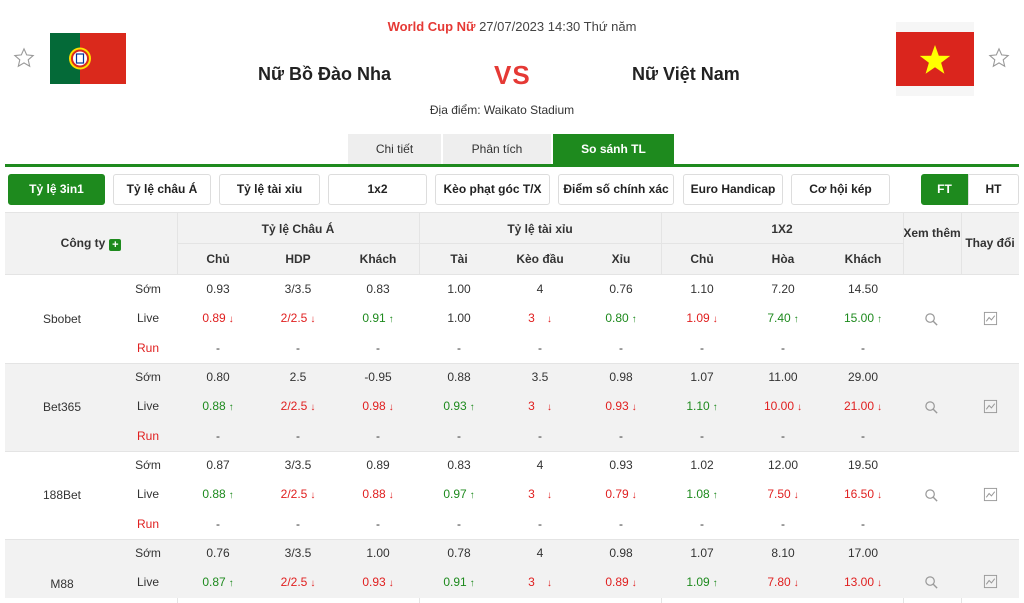 The height and width of the screenshot is (603, 1024). What do you see at coordinates (783, 465) in the screenshot?
I see `odds-cell: 12.00` at bounding box center [783, 465].